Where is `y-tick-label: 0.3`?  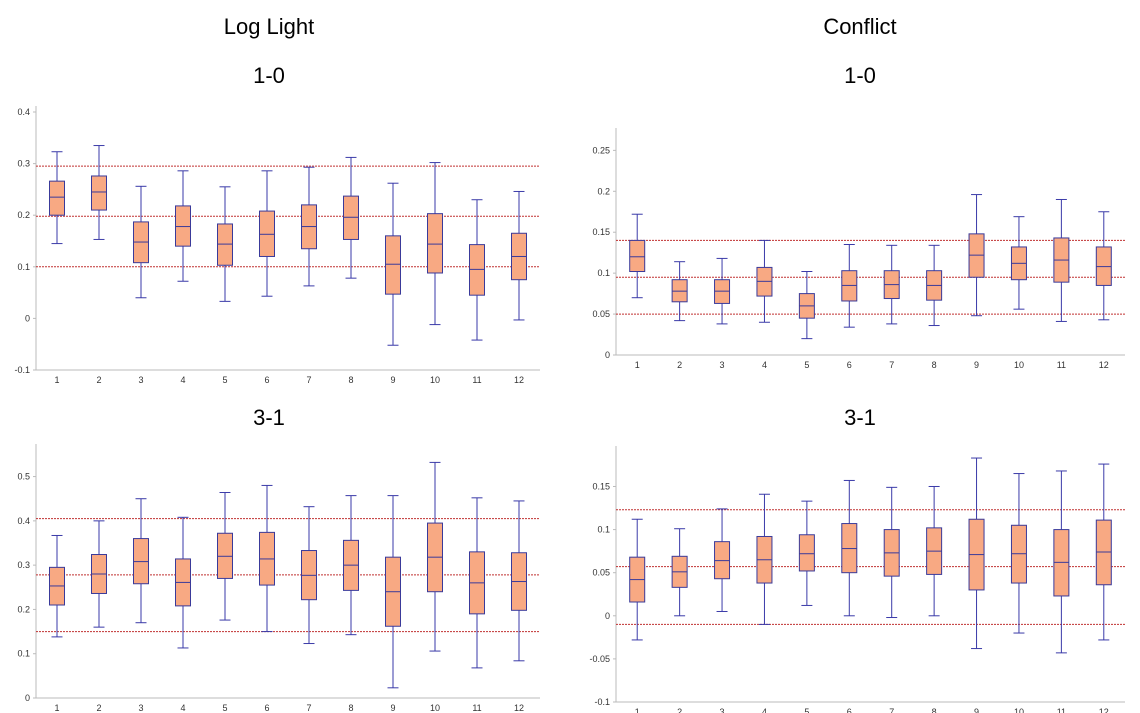
y-tick-label: 0.3 is located at coordinates (23, 565).